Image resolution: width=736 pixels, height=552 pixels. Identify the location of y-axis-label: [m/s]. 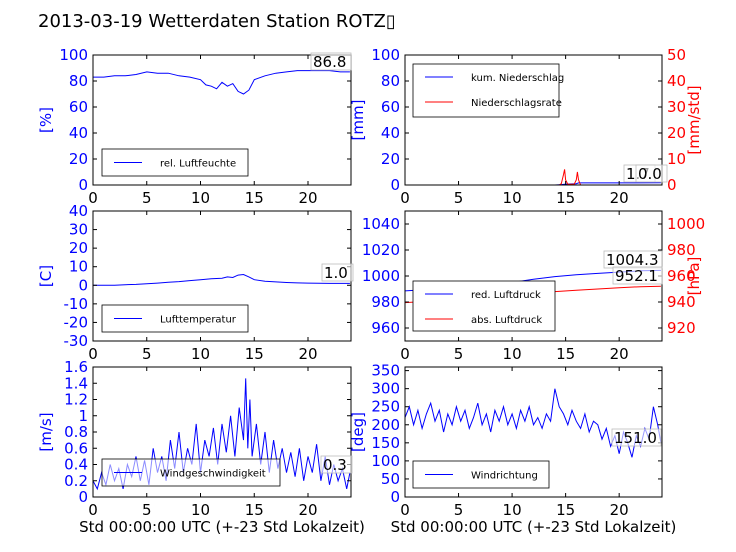
(46, 431).